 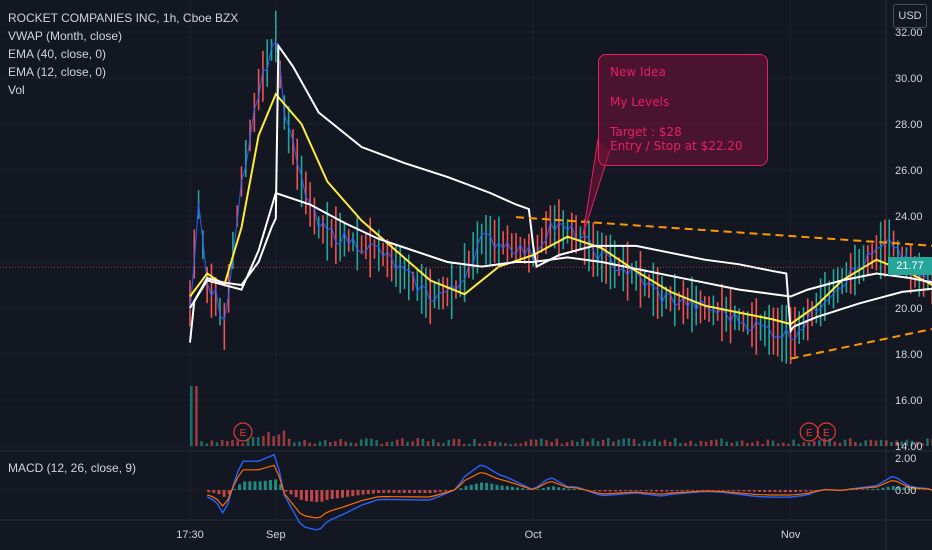 I want to click on price-tick-label: 16.00, so click(x=909, y=401).